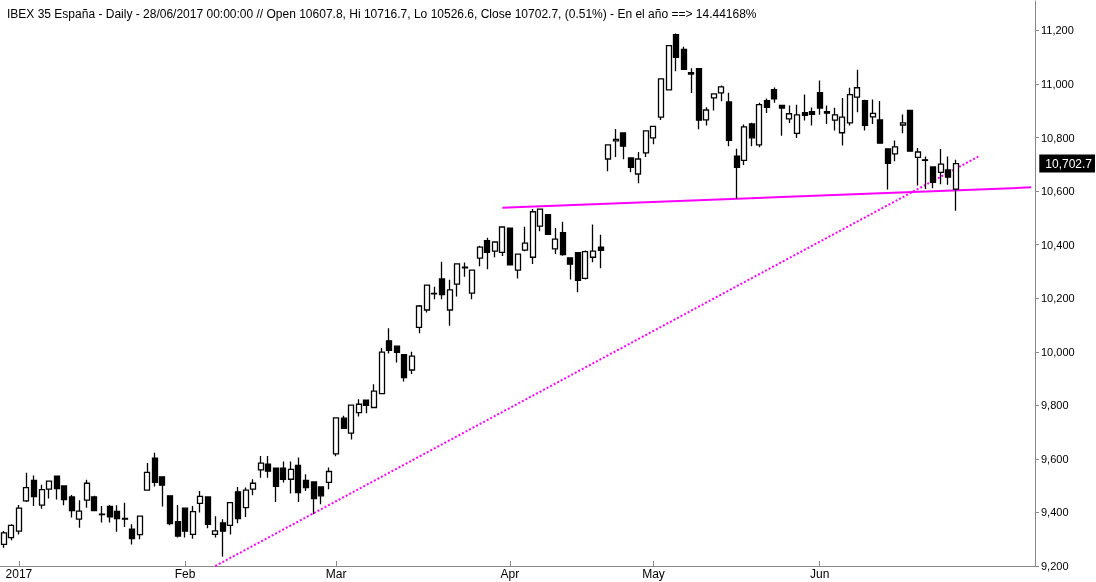  Describe the element at coordinates (1057, 84) in the screenshot. I see `y-tick-label: 11,000` at that location.